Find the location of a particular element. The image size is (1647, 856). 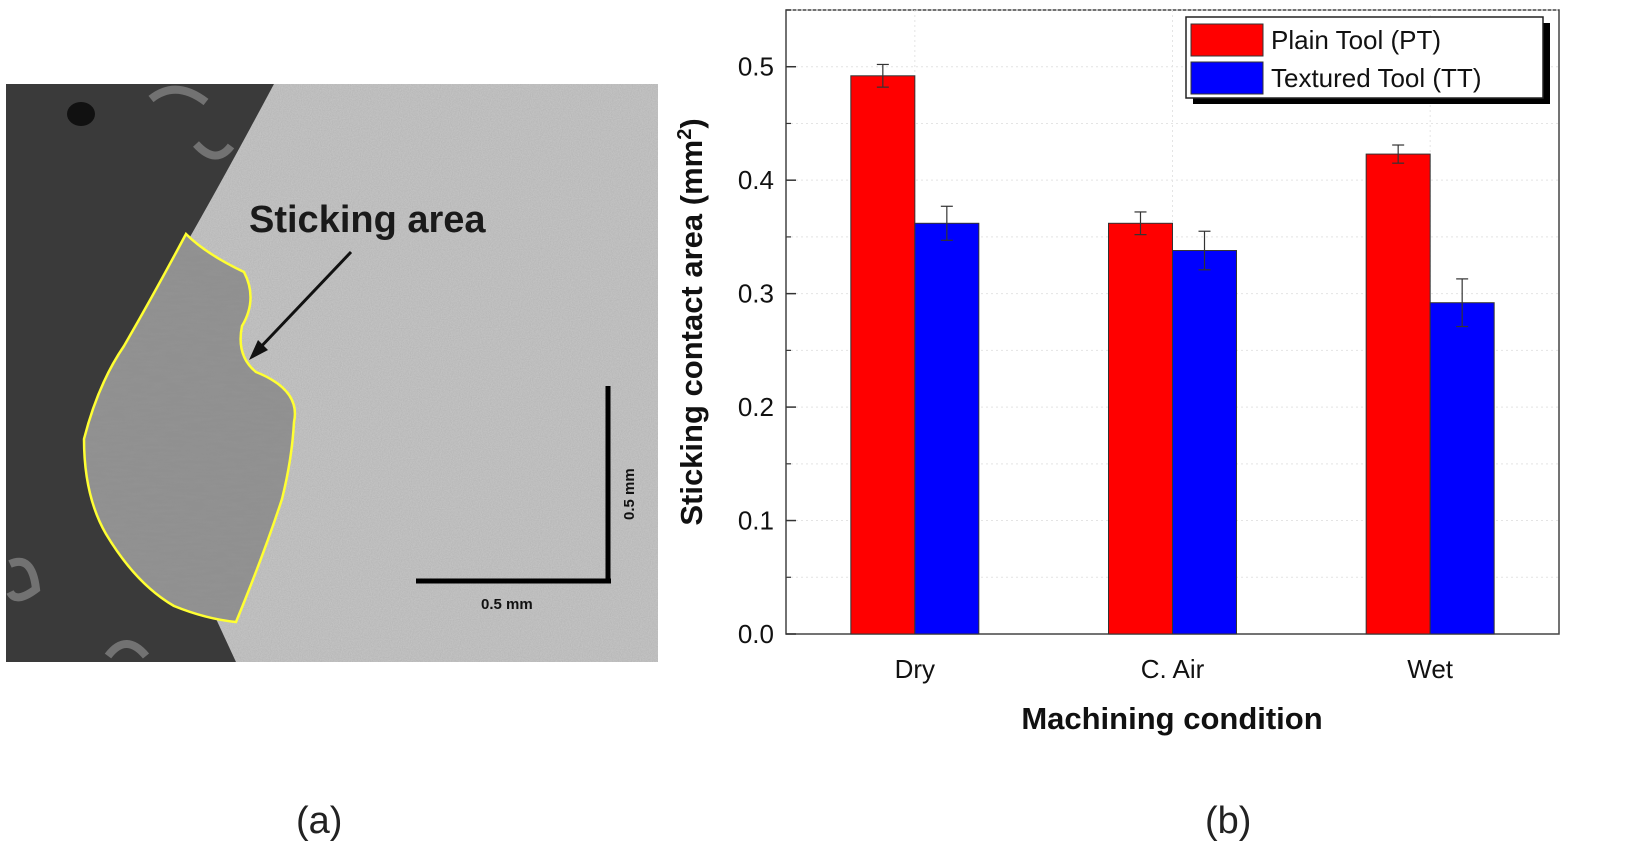

y-tick-label: 0.1 is located at coordinates (756, 521).